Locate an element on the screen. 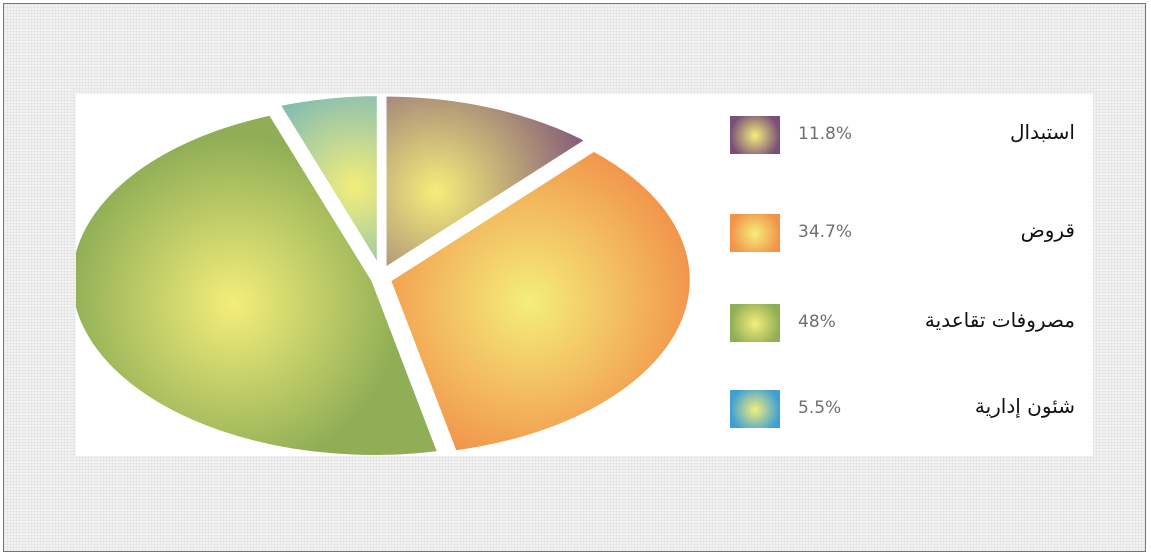 This screenshot has width=1151, height=557. legend-label-1: قروض is located at coordinates (1047, 230).